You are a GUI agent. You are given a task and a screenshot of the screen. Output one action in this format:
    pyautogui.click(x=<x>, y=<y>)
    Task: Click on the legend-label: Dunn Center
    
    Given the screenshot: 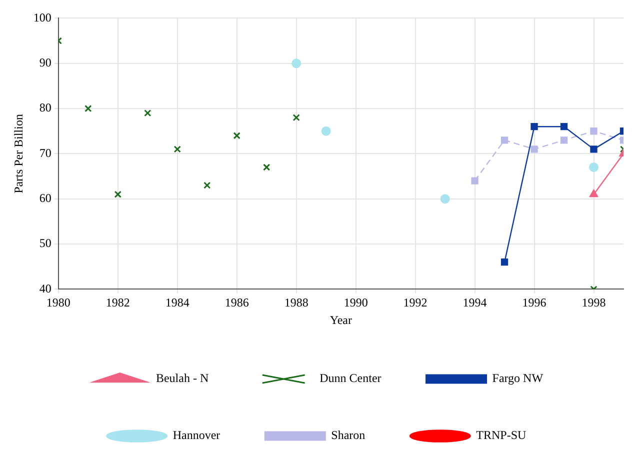 What is the action you would take?
    pyautogui.click(x=351, y=378)
    